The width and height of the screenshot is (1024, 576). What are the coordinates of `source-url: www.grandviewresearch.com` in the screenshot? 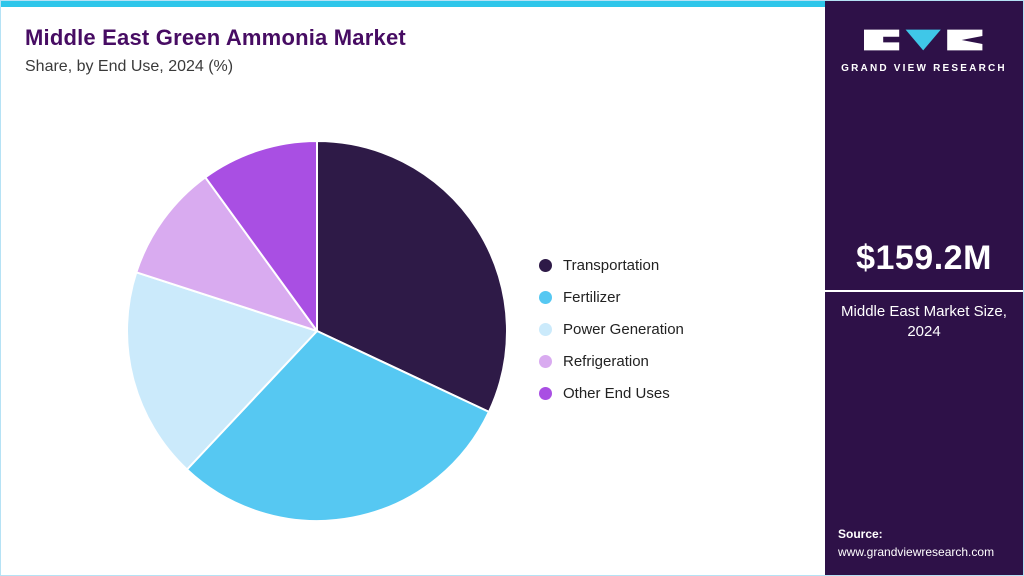 It's located at (916, 552).